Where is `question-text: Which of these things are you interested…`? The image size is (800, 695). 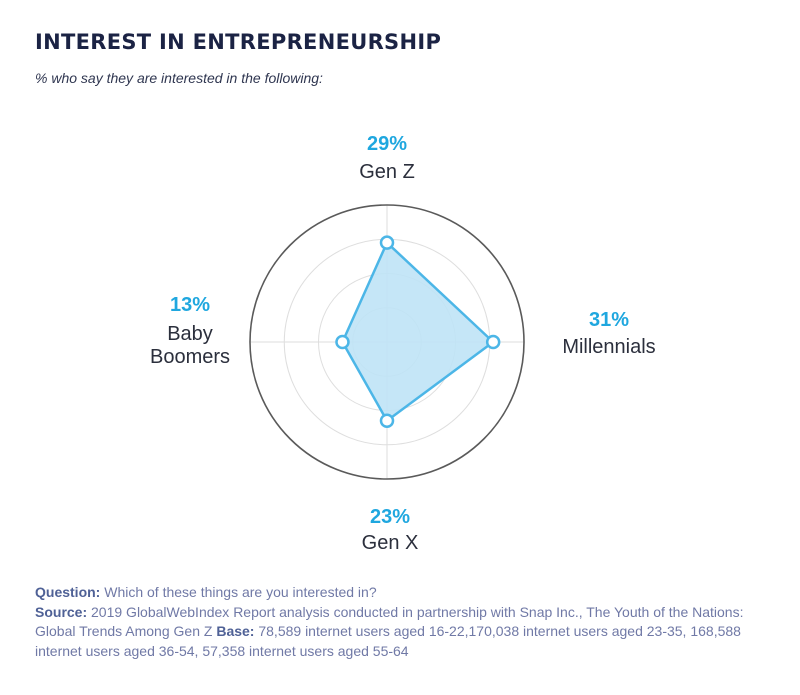 question-text: Which of these things are you interested… is located at coordinates (240, 592).